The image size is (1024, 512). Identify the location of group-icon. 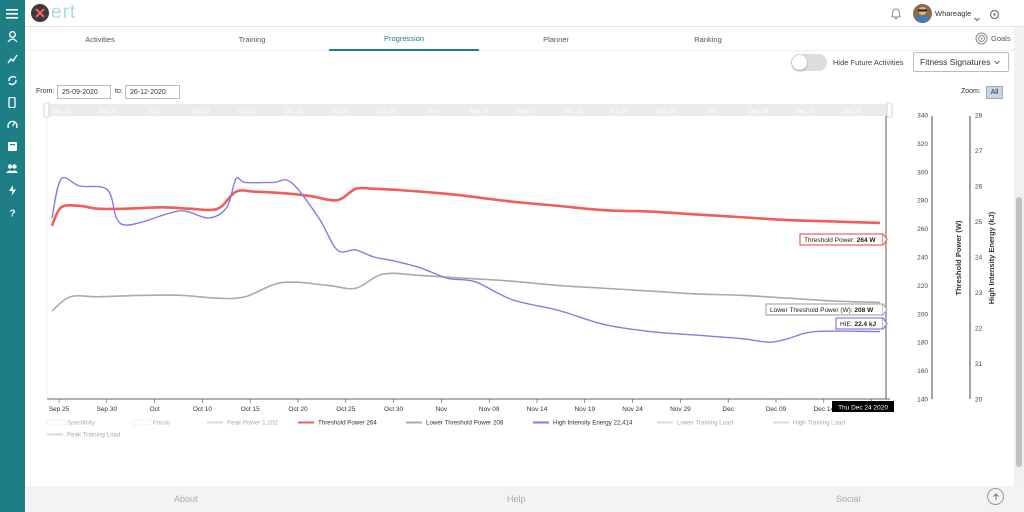
(12, 168).